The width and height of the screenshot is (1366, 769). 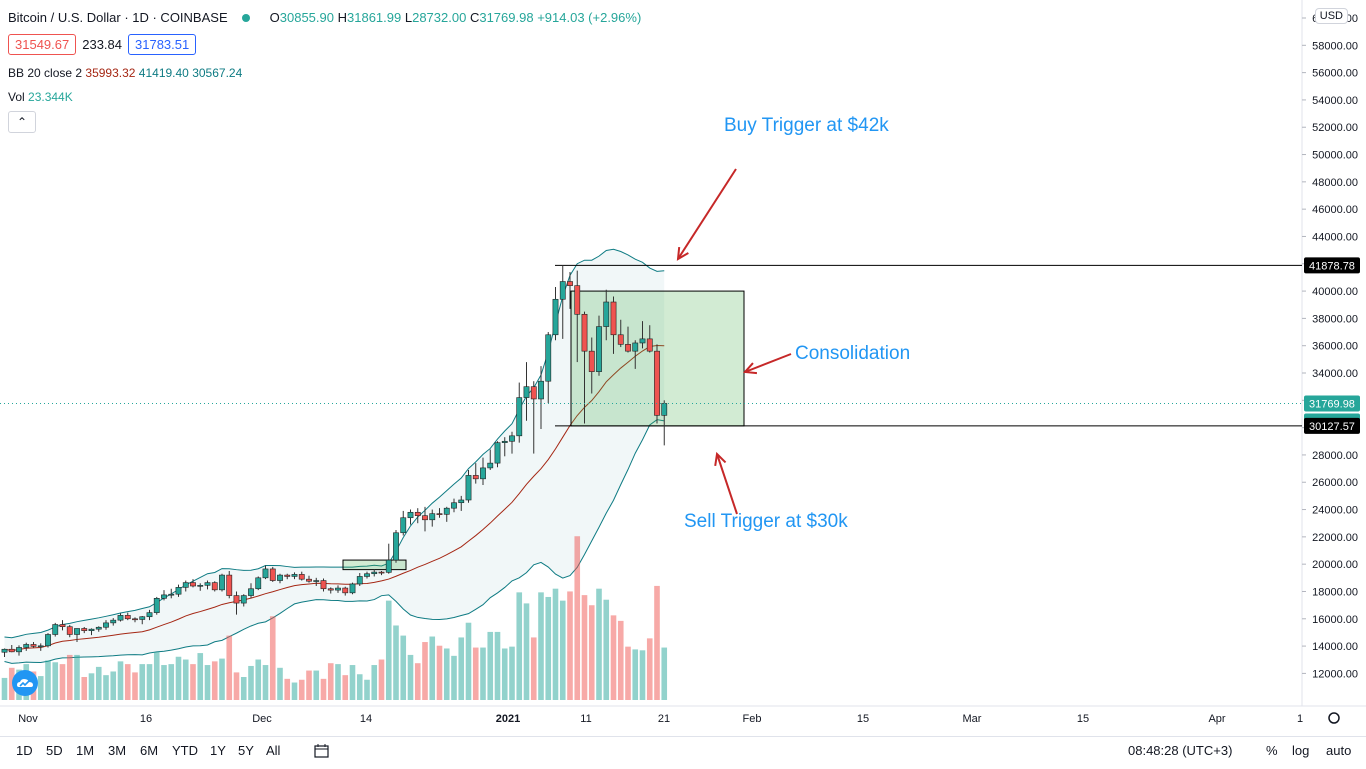 I want to click on bb-basis-value: 35993.32, so click(x=110, y=73).